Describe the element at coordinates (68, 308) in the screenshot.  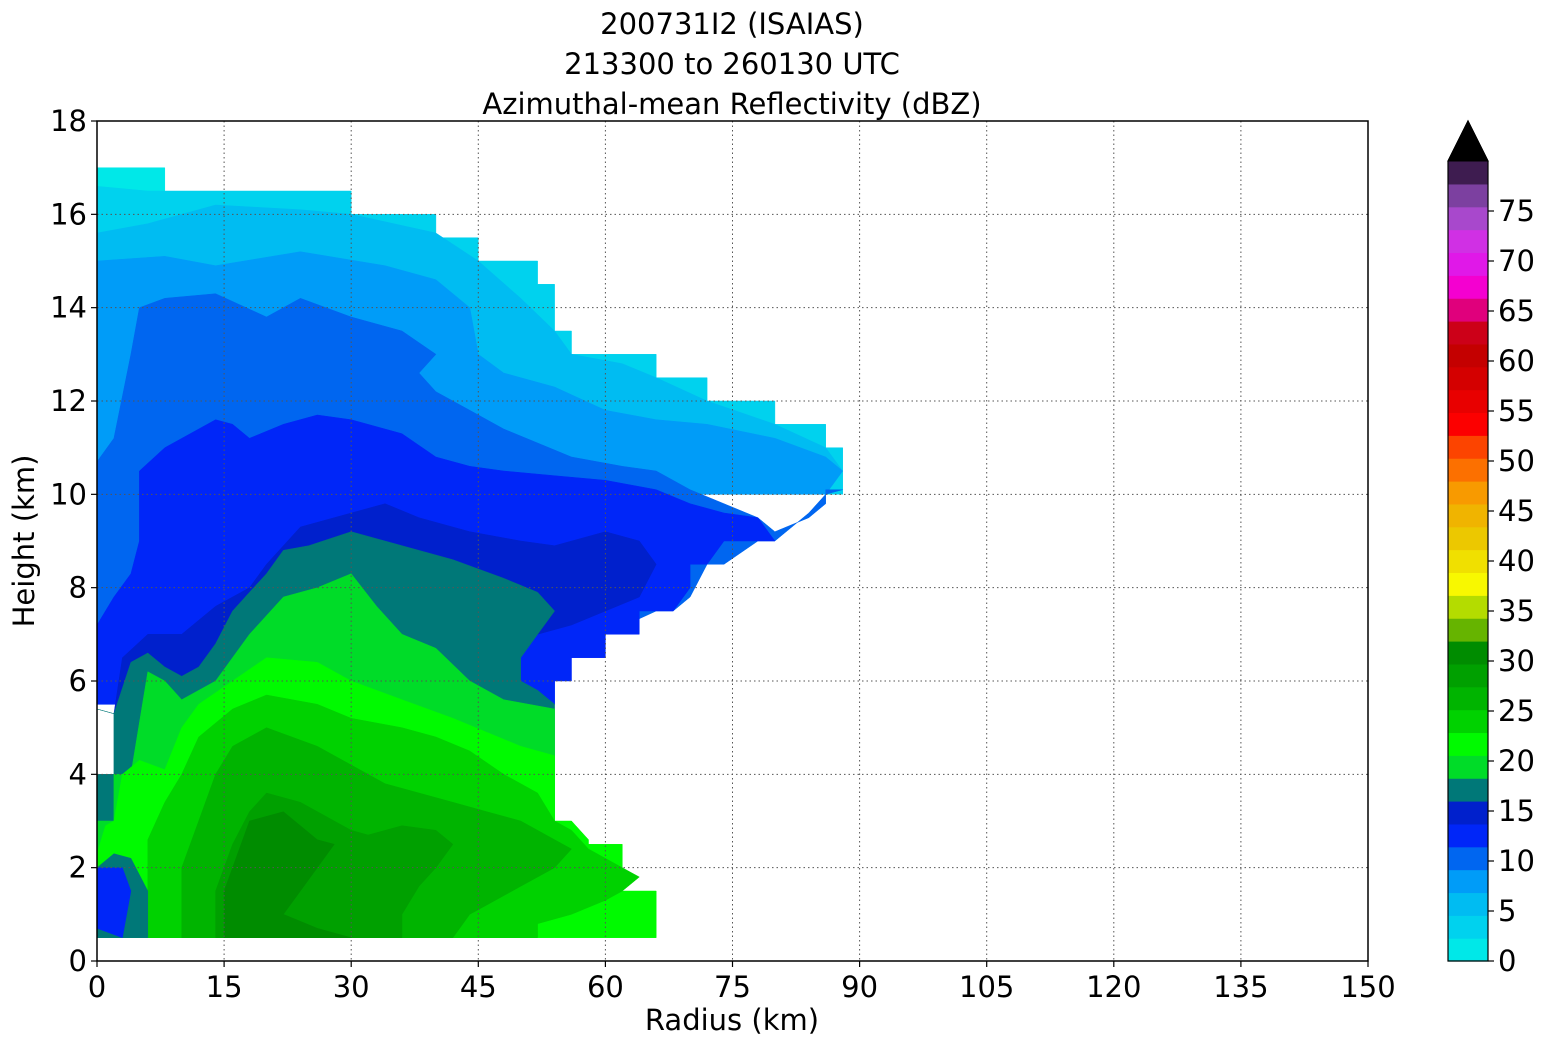
I see `y-tick-label: 14` at that location.